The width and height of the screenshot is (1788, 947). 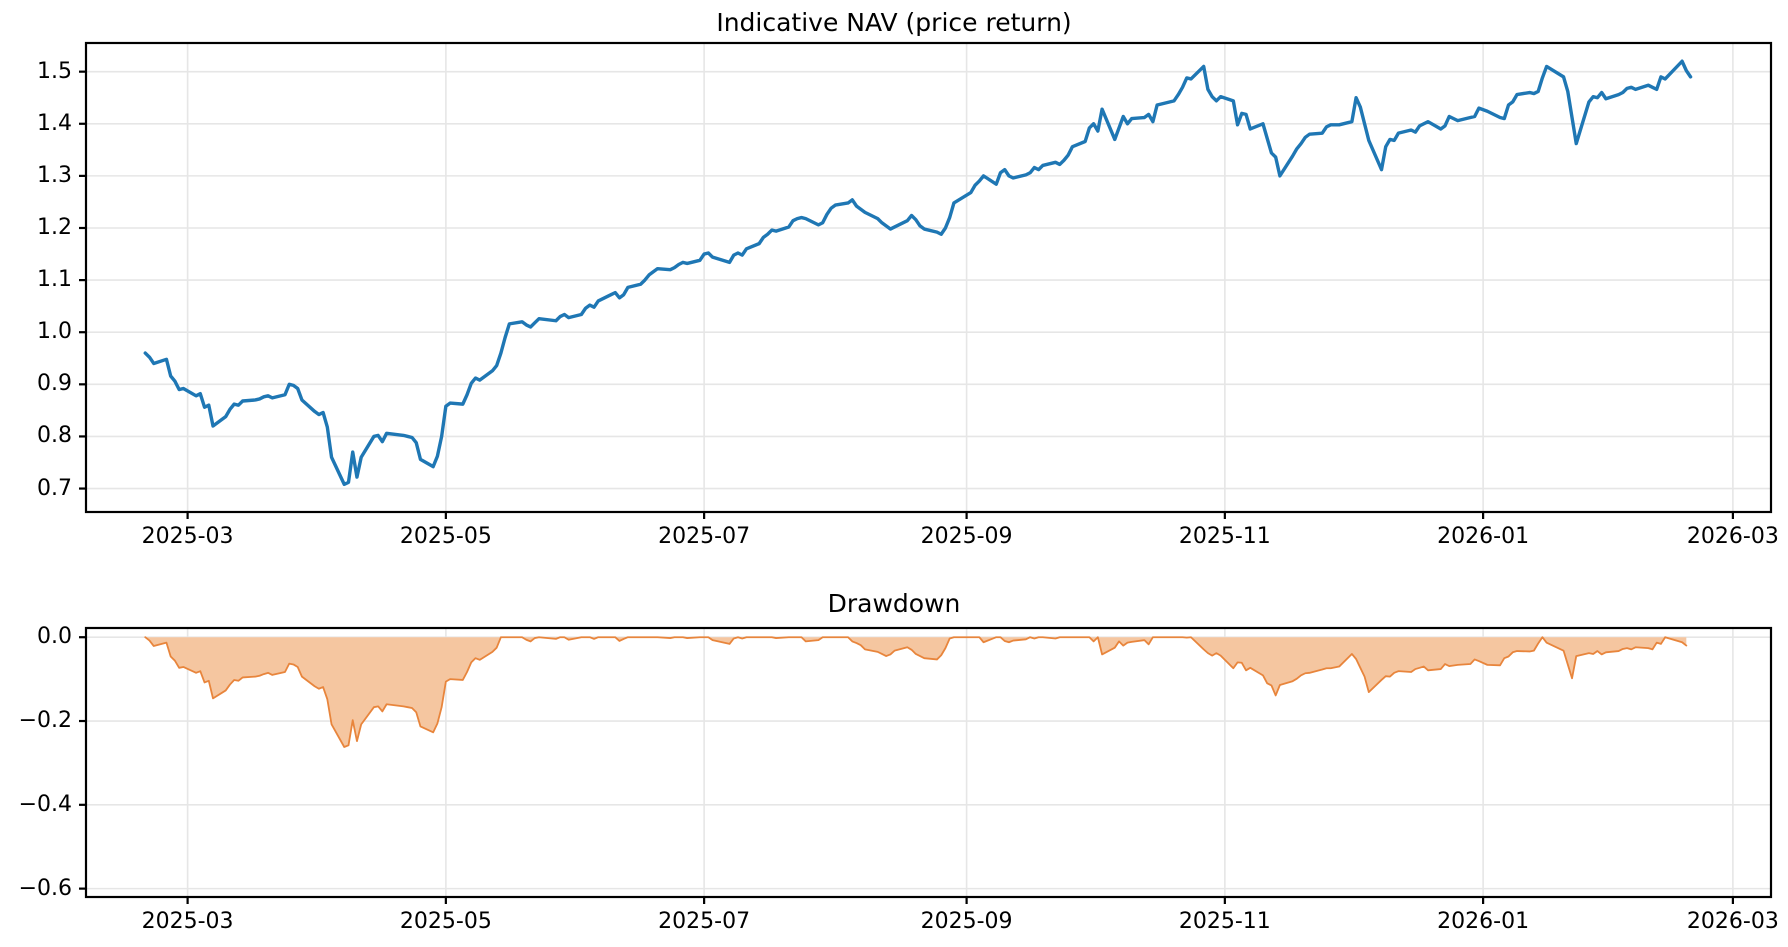 What do you see at coordinates (45, 804) in the screenshot?
I see `drawdown-ytick-label: −0.4` at bounding box center [45, 804].